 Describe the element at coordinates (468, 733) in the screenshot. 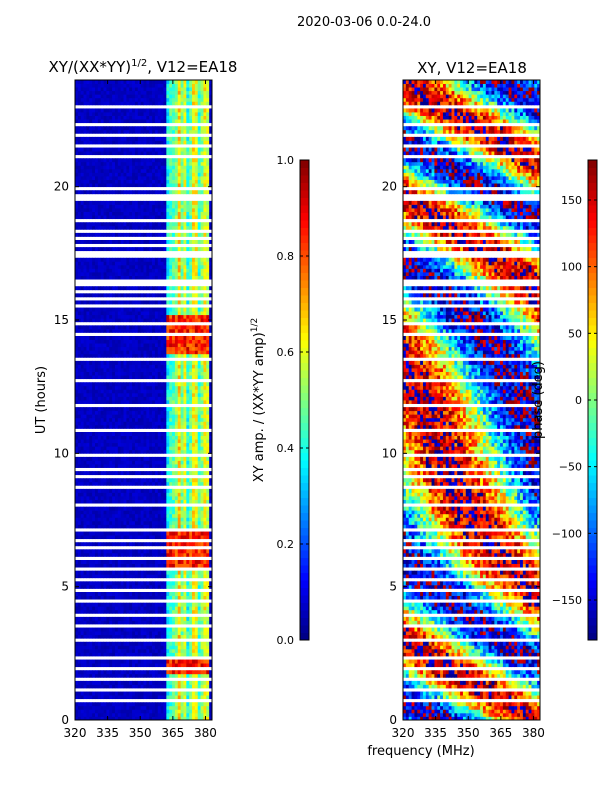

I see `right-plot-x-tick-2: 350` at that location.